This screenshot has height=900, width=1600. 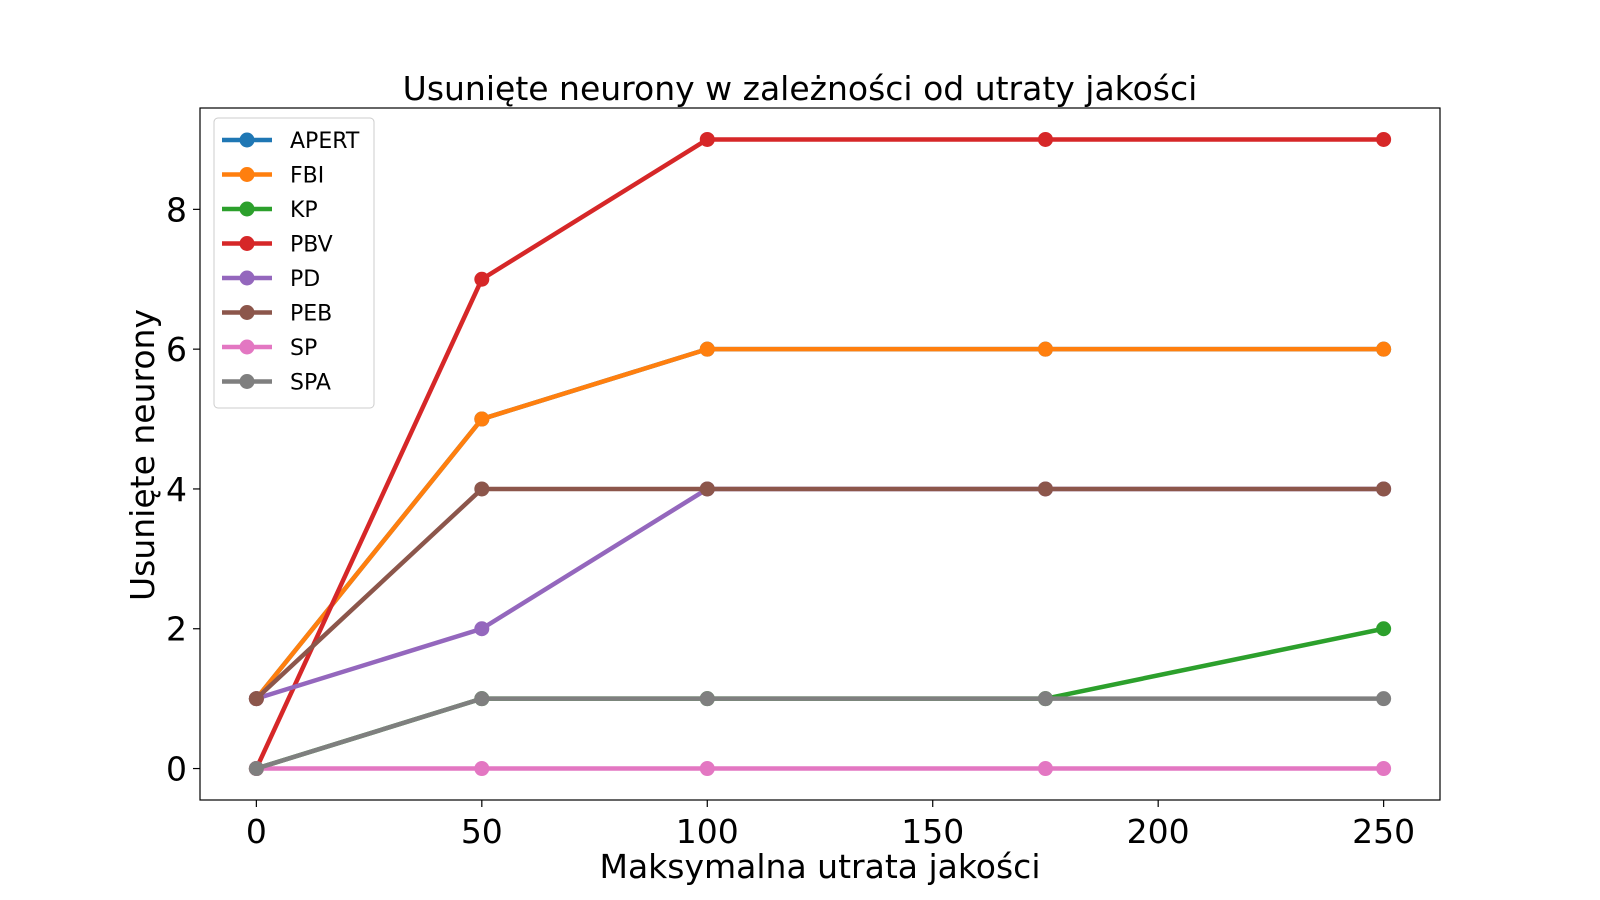 I want to click on data-point-kp, so click(x=1384, y=629).